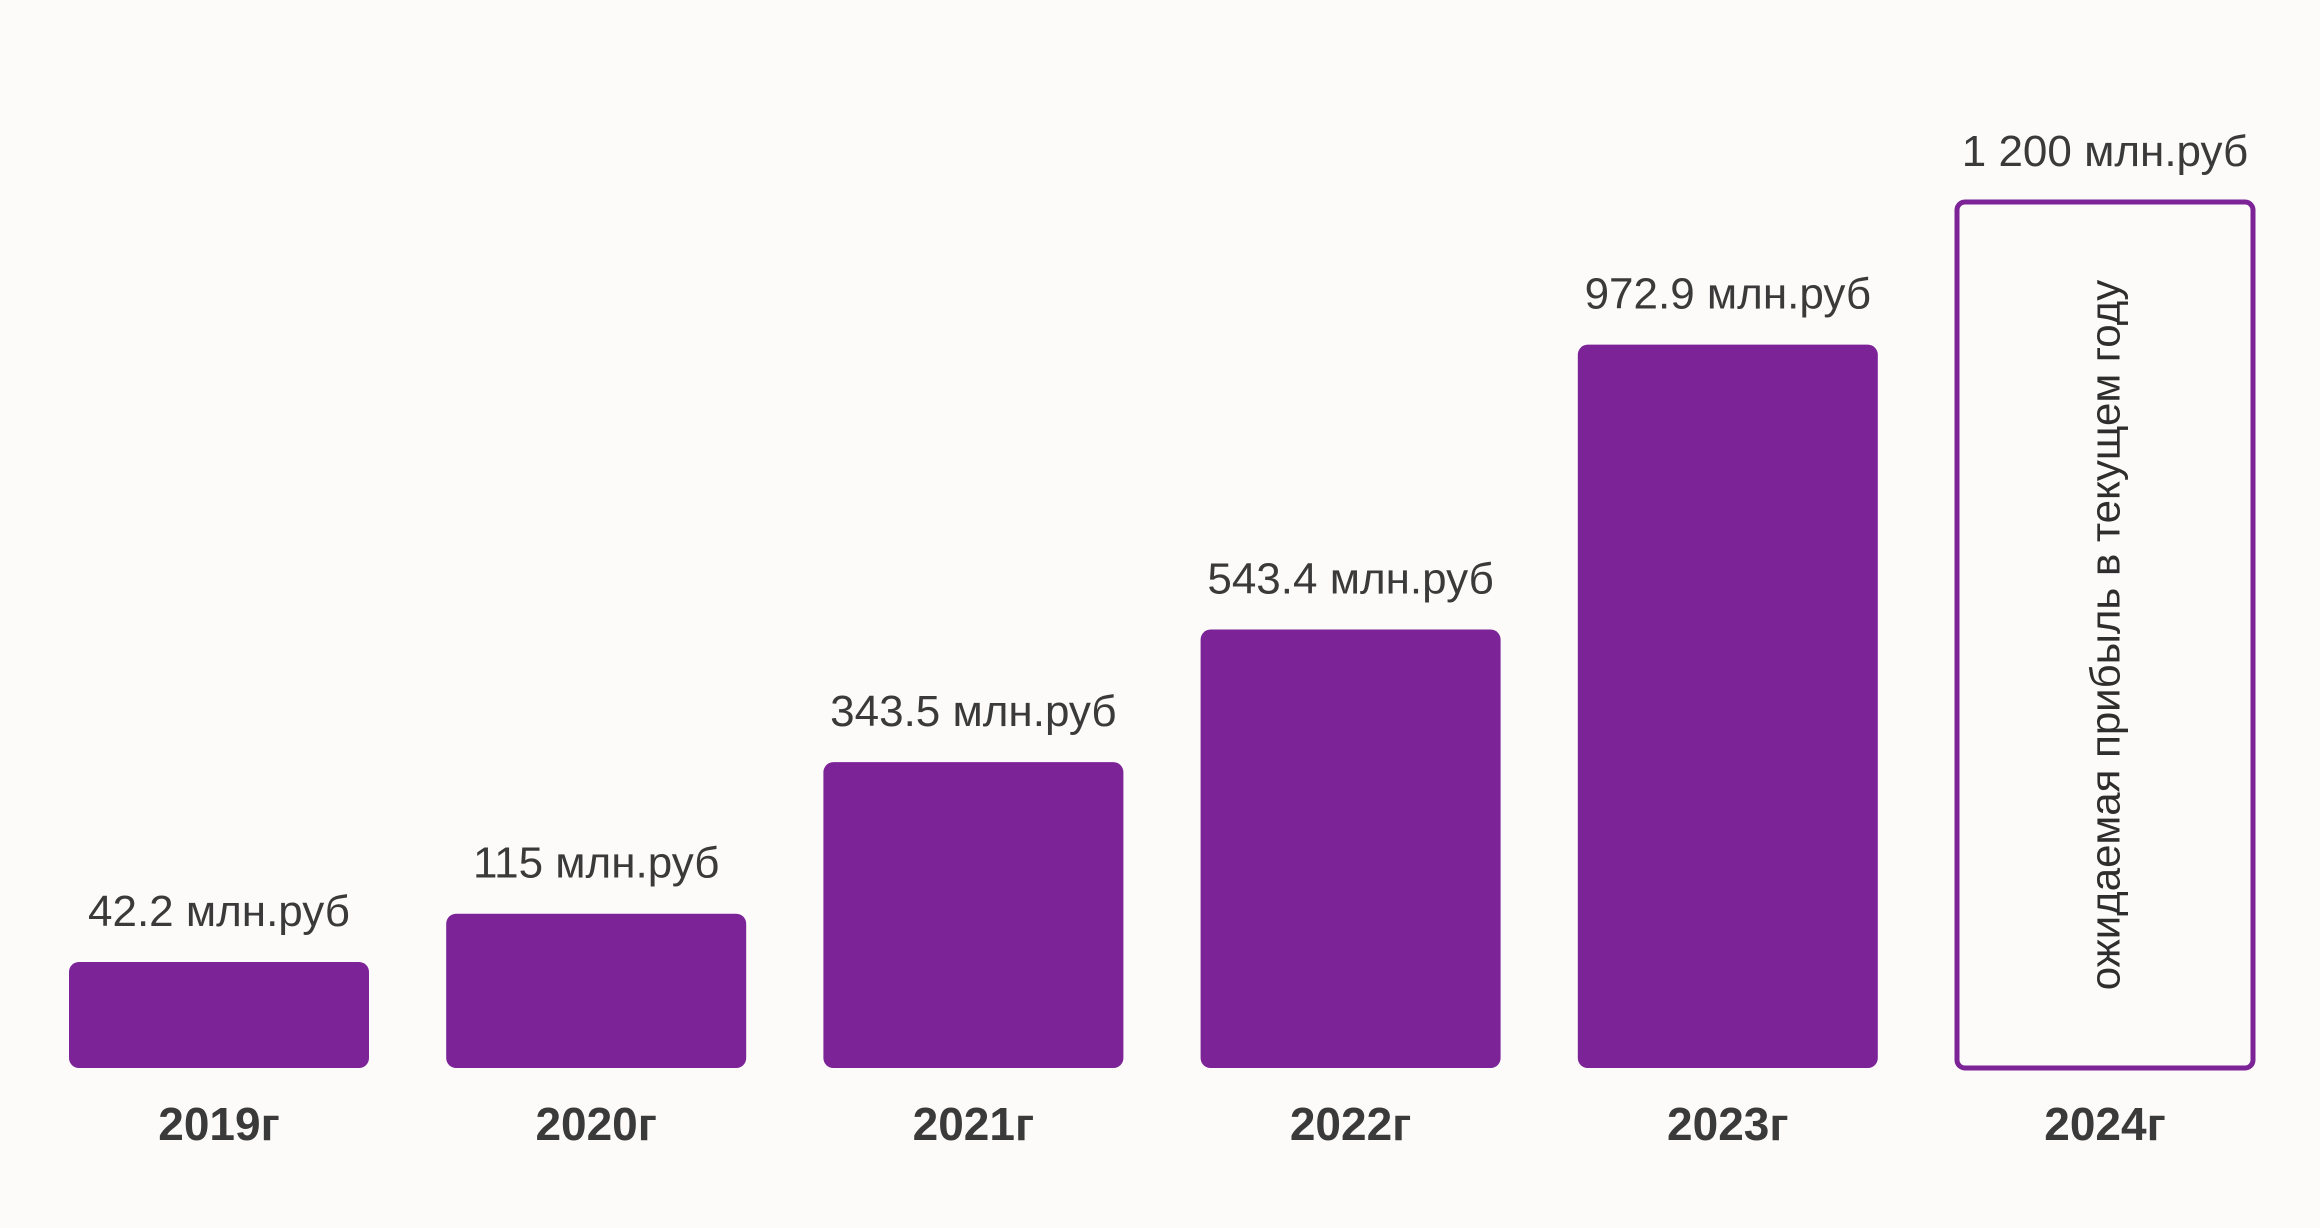 The image size is (2320, 1228). Describe the element at coordinates (1351, 1124) in the screenshot. I see `category-label-2022г: 2022г` at that location.